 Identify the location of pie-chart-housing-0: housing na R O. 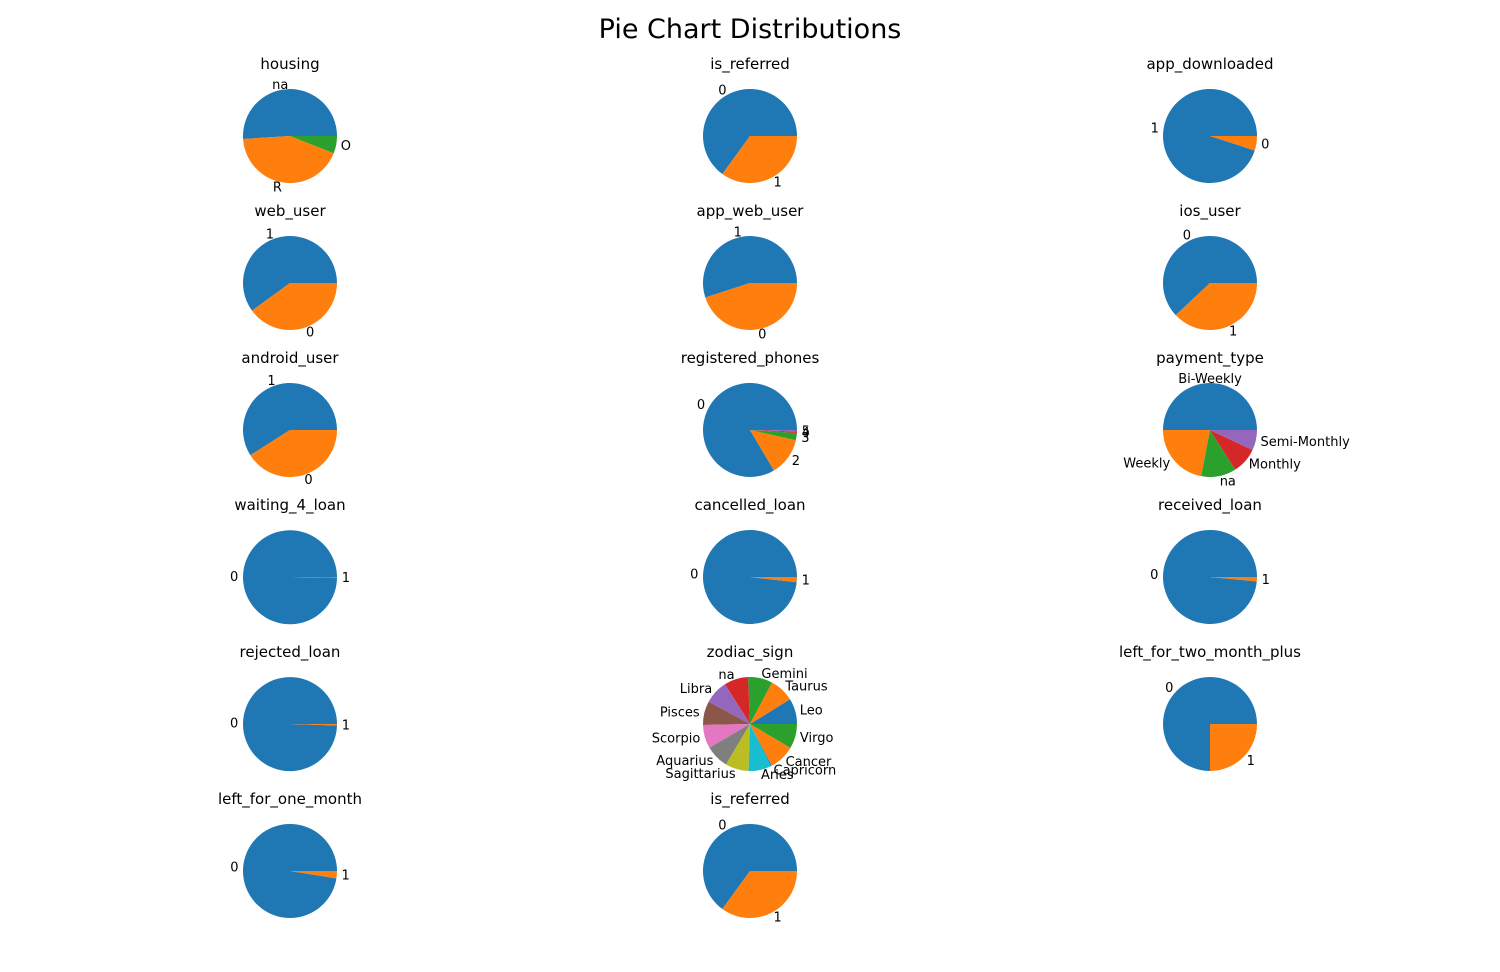
(297, 125).